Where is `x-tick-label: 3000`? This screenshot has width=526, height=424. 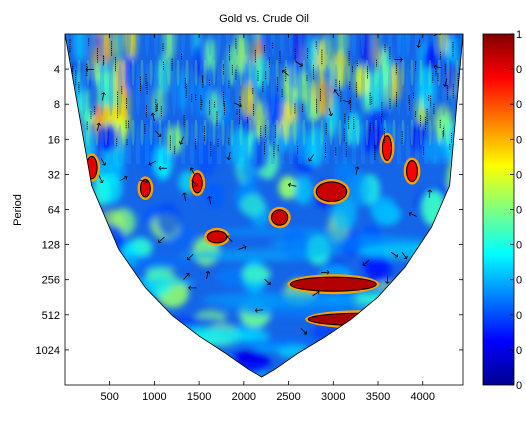 x-tick-label: 3000 is located at coordinates (333, 397).